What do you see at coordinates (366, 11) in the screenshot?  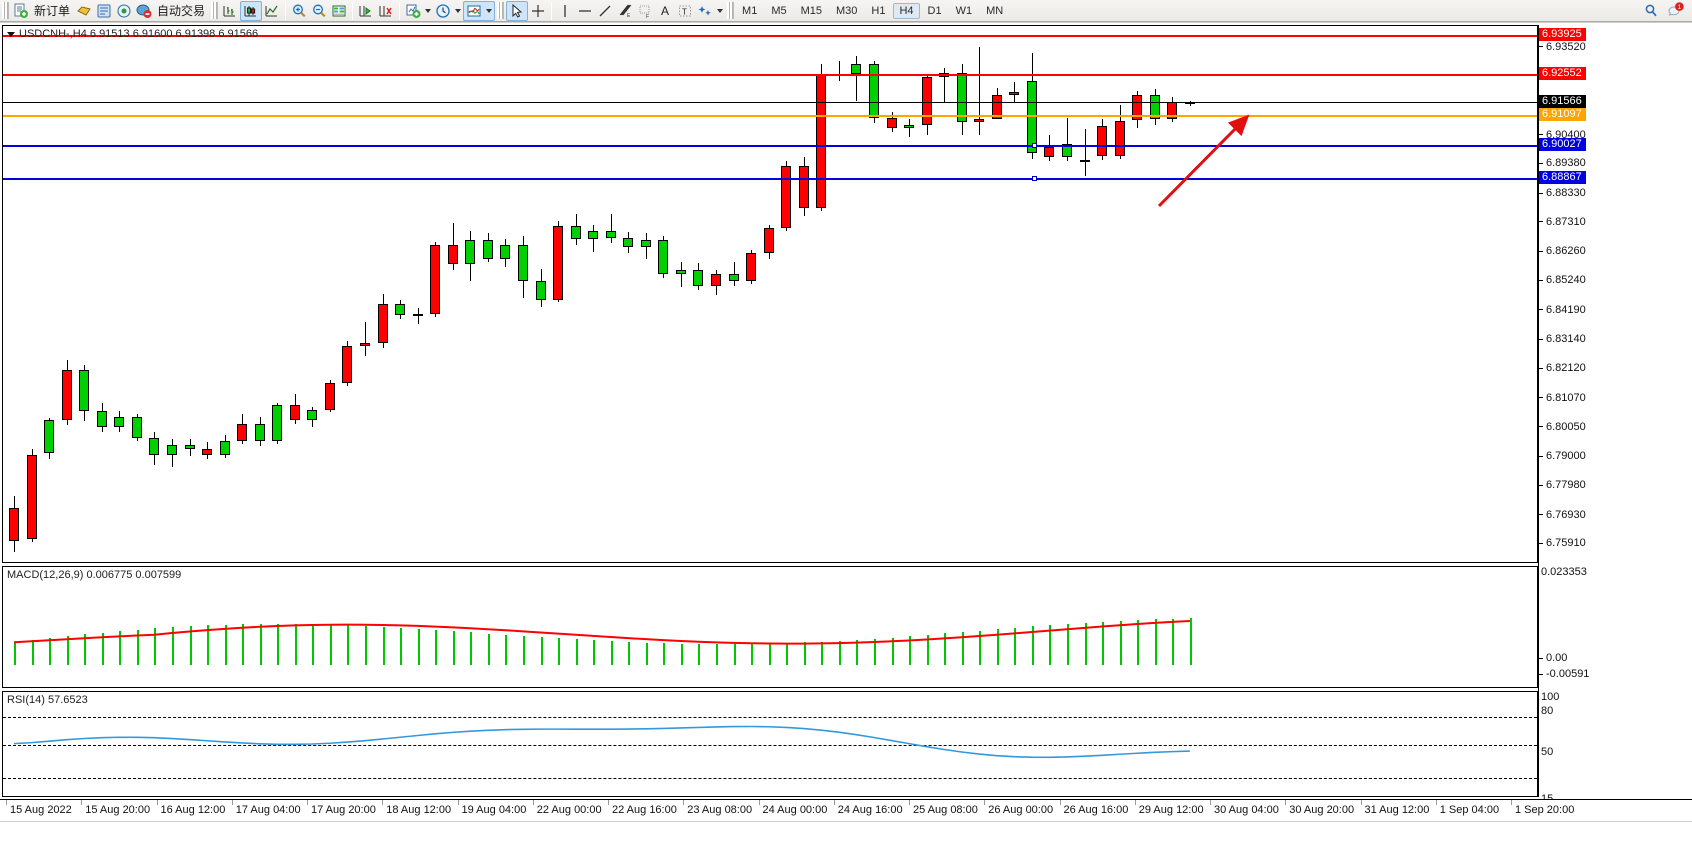 I see `chart-shift-button` at bounding box center [366, 11].